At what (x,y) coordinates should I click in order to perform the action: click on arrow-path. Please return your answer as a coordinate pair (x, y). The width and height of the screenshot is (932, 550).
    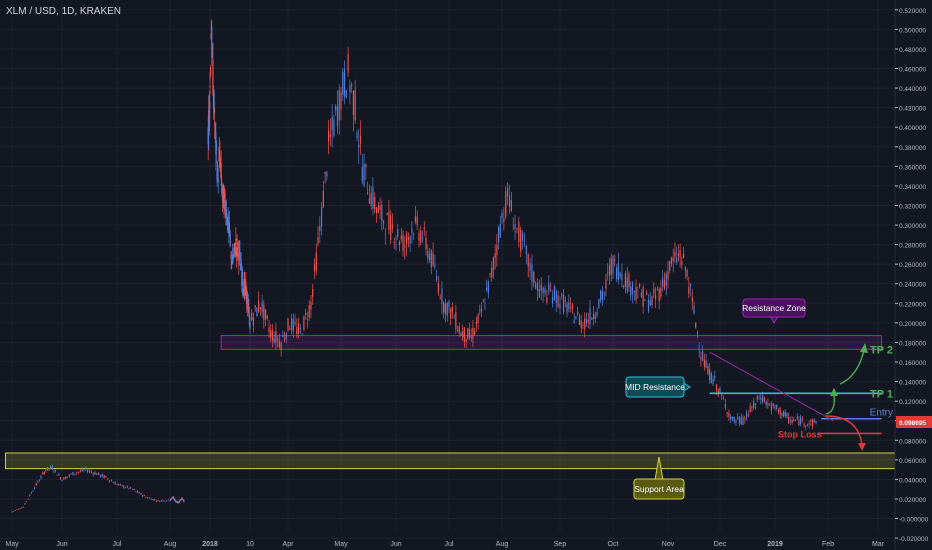
    Looking at the image, I should click on (852, 367).